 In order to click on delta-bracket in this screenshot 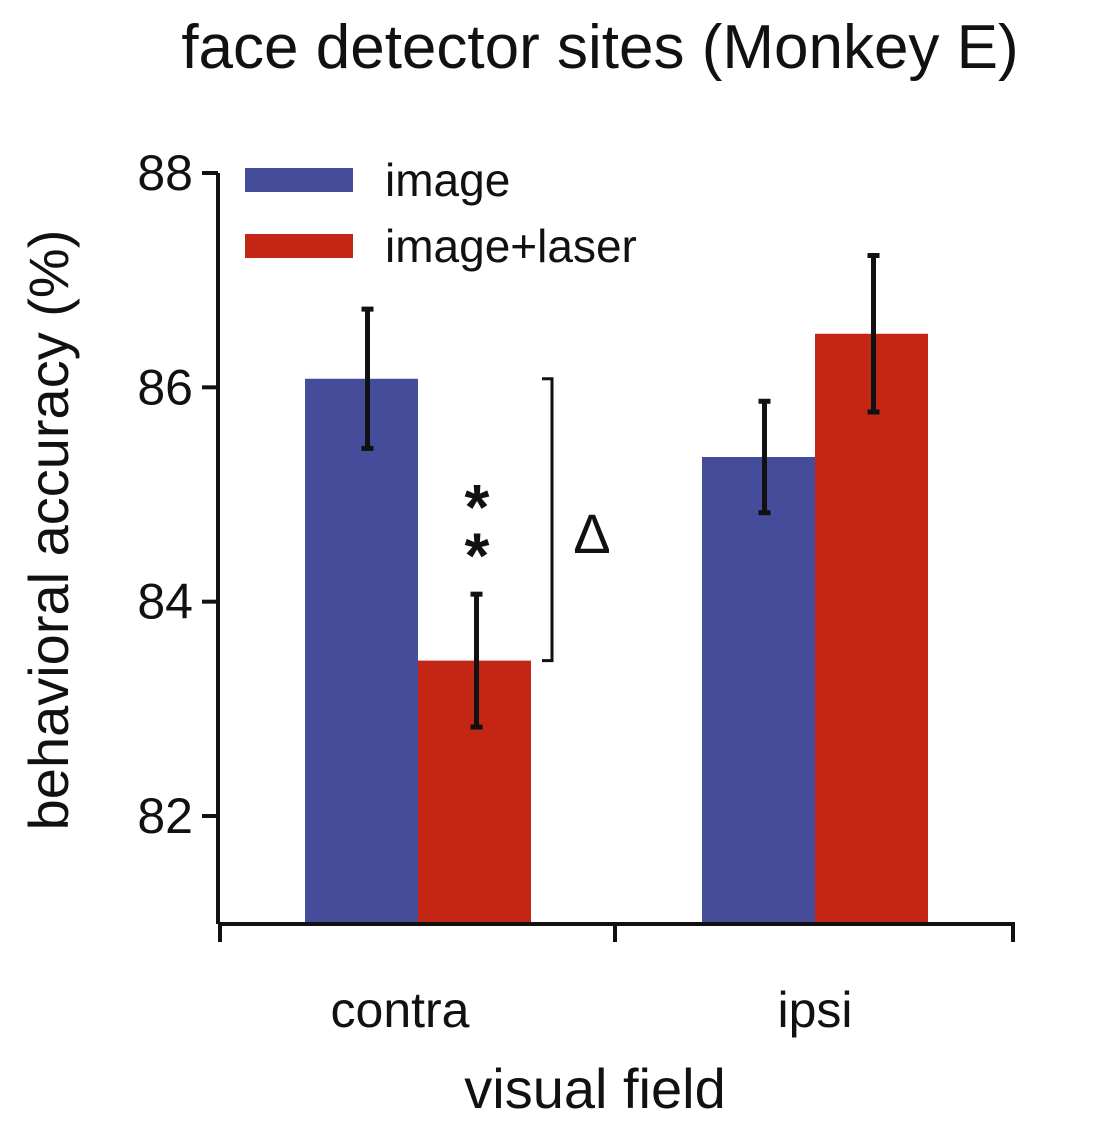, I will do `click(548, 520)`.